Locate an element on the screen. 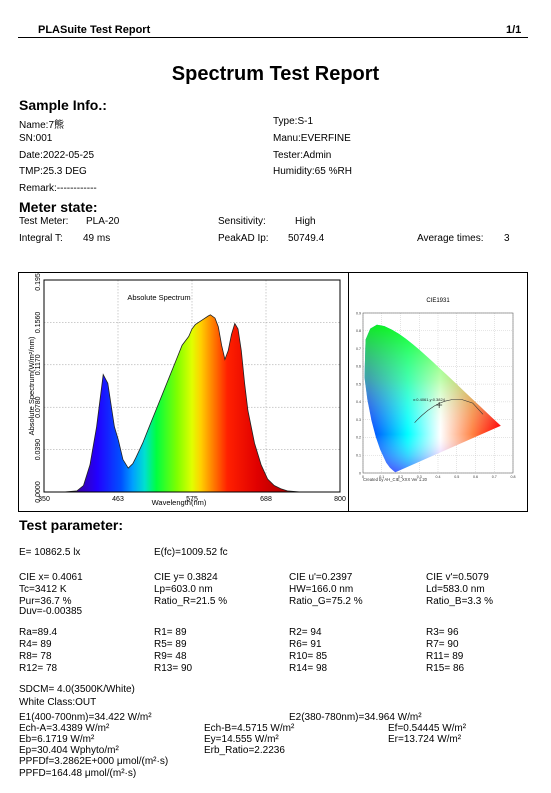 The height and width of the screenshot is (793, 551). cie-ytick: 0.4 is located at coordinates (358, 402).